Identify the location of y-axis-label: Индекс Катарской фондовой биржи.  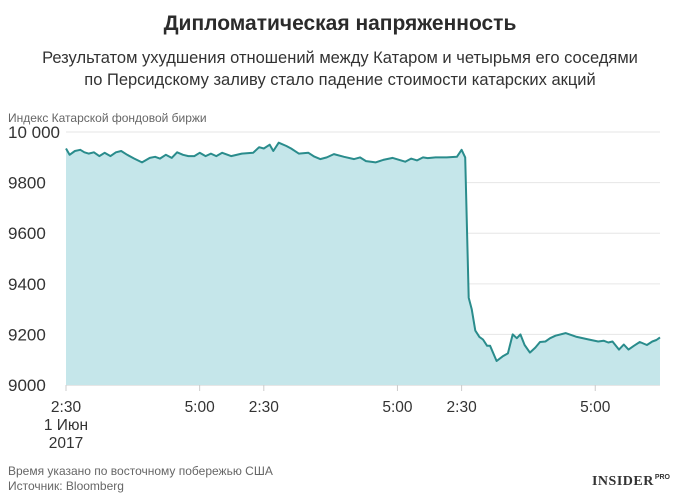
(107, 118).